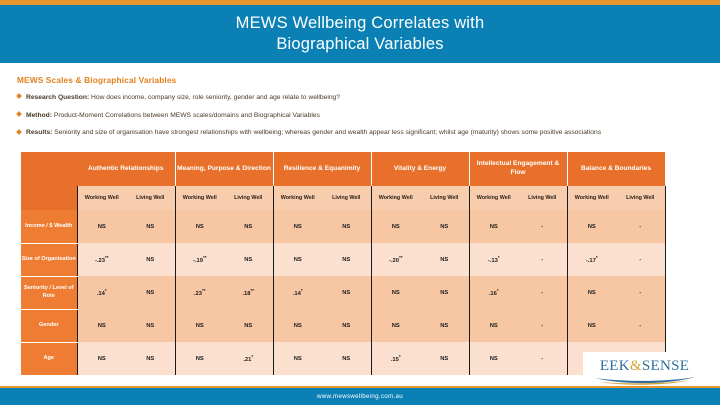  Describe the element at coordinates (493, 259) in the screenshot. I see `table-cell: -.13*` at that location.